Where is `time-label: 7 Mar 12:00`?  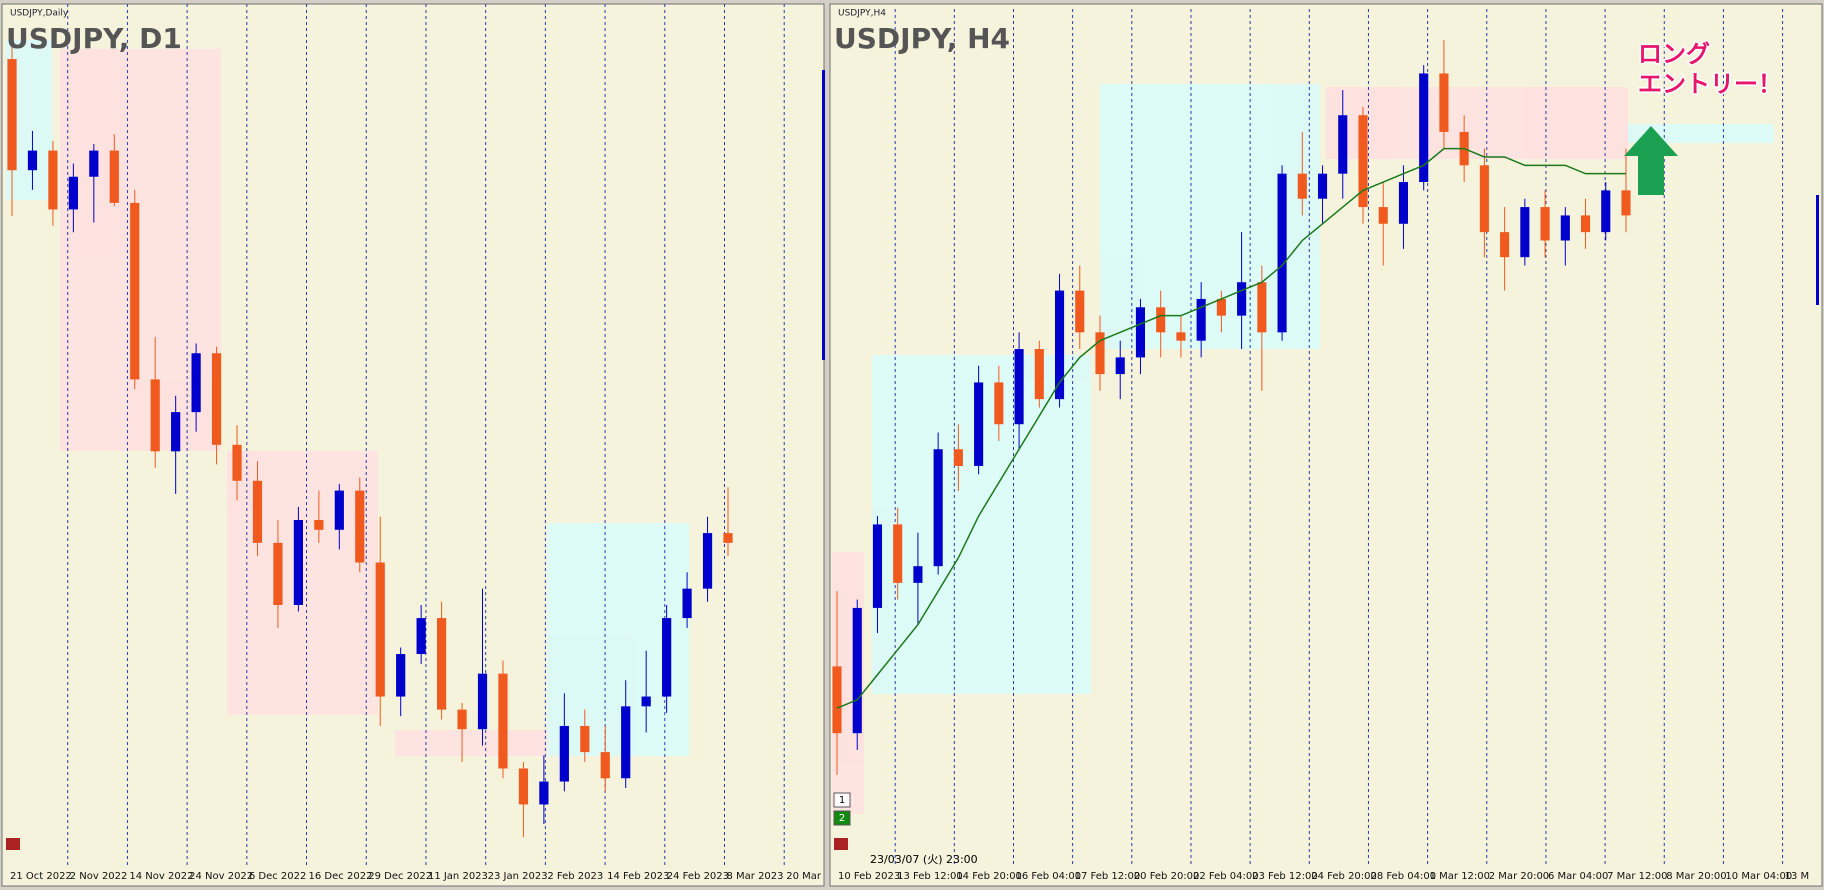
time-label: 7 Mar 12:00 is located at coordinates (1637, 876).